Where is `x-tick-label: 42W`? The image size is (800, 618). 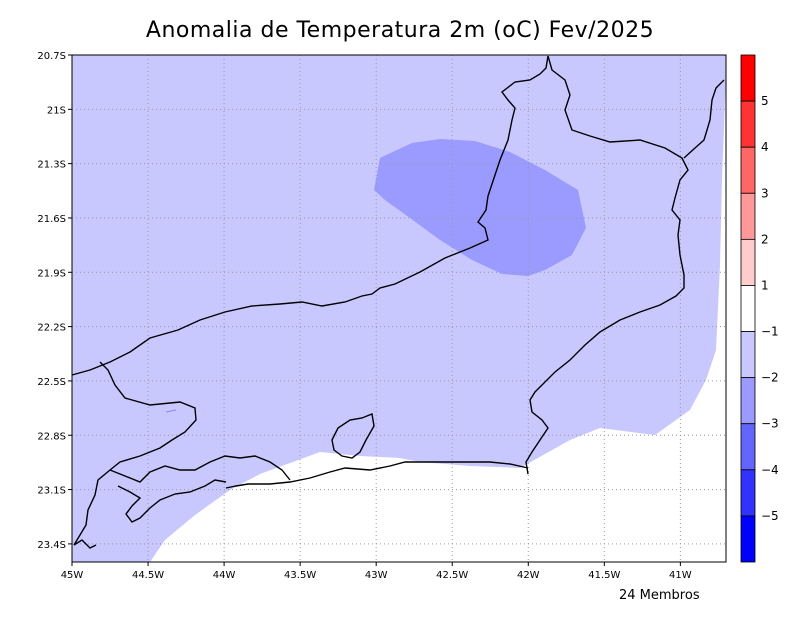
x-tick-label: 42W is located at coordinates (528, 575).